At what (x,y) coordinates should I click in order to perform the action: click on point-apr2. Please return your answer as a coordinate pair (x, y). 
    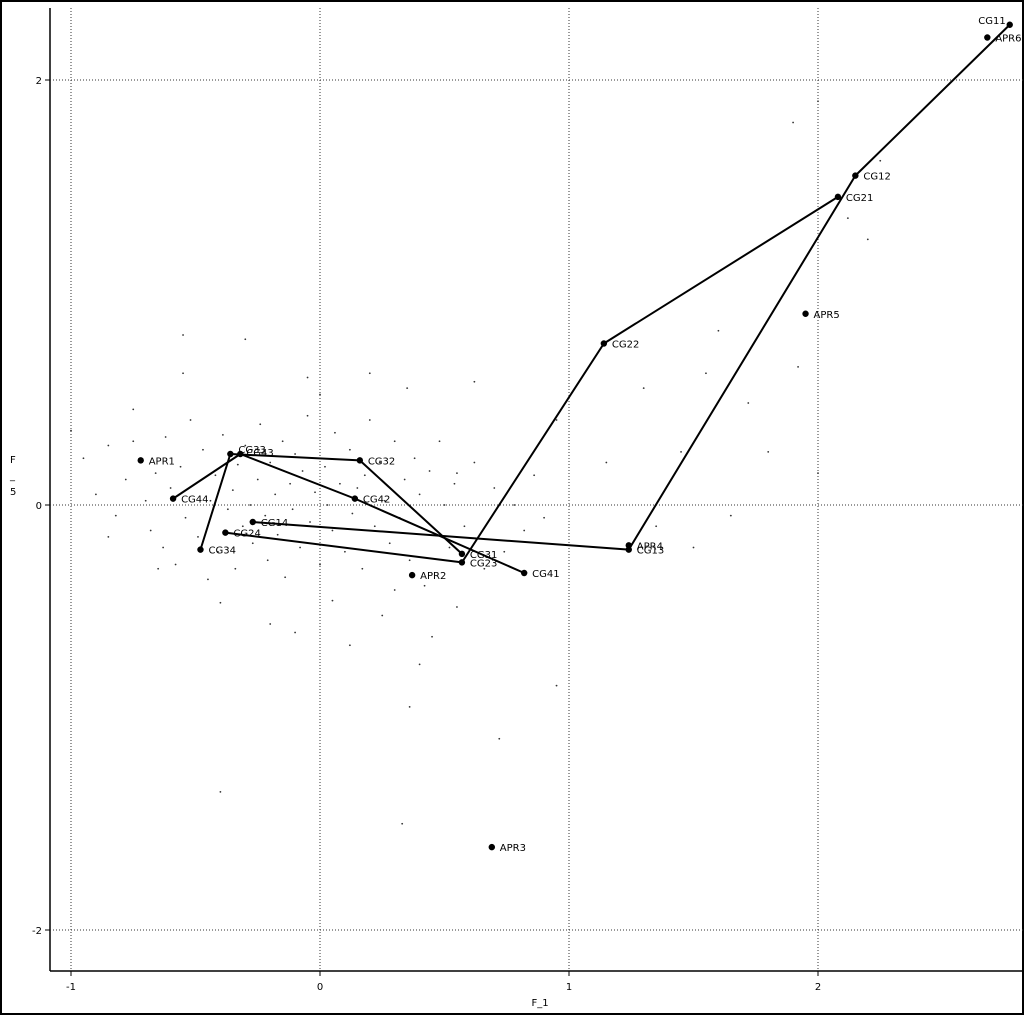
    Looking at the image, I should click on (412, 575).